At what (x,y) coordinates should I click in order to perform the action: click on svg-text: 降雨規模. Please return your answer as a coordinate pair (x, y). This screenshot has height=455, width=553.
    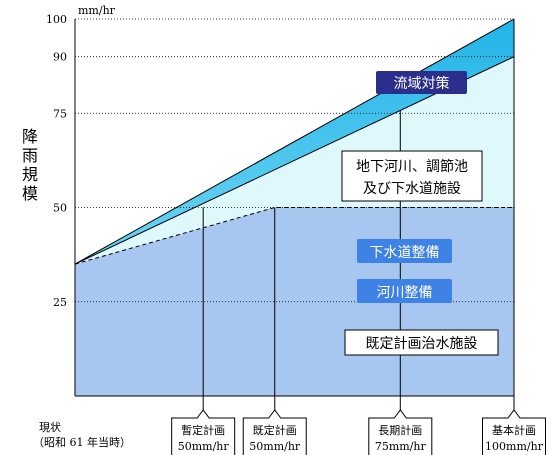
    Looking at the image, I should click on (30, 165).